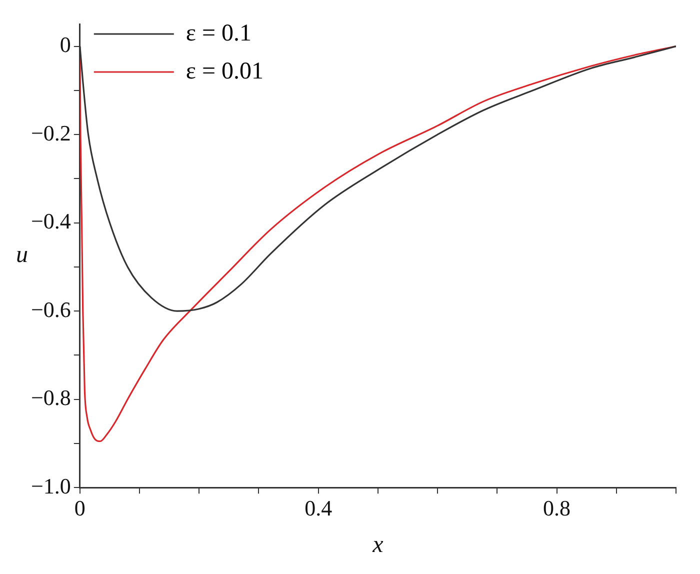 The width and height of the screenshot is (700, 574). I want to click on x-tick-label: 0.8, so click(557, 508).